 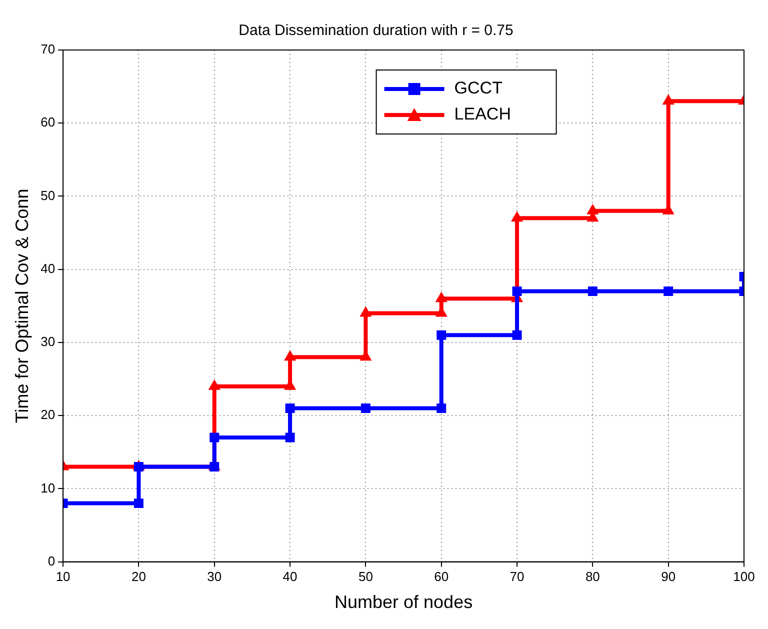 I want to click on x-tick-label: 100, so click(x=744, y=576).